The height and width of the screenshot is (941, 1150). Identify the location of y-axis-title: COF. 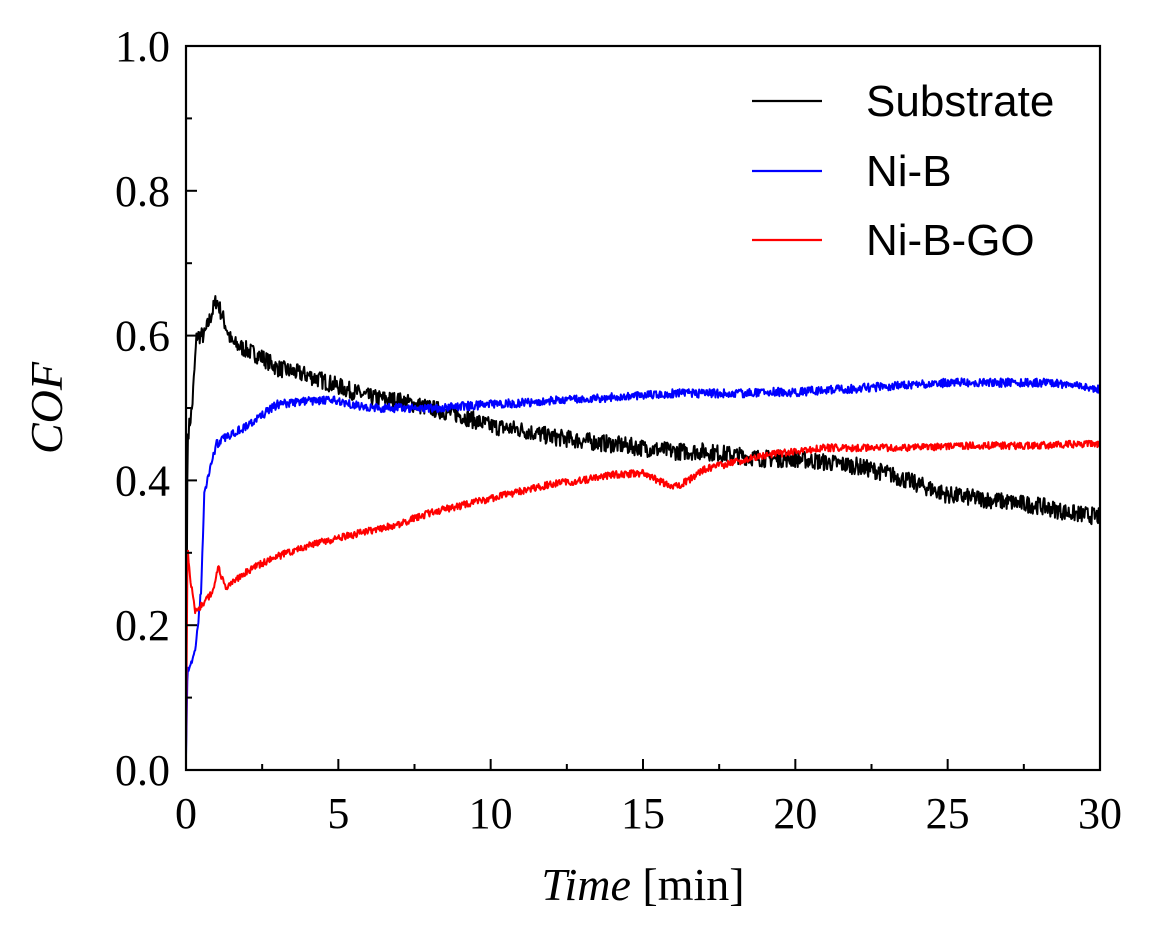
(46, 407).